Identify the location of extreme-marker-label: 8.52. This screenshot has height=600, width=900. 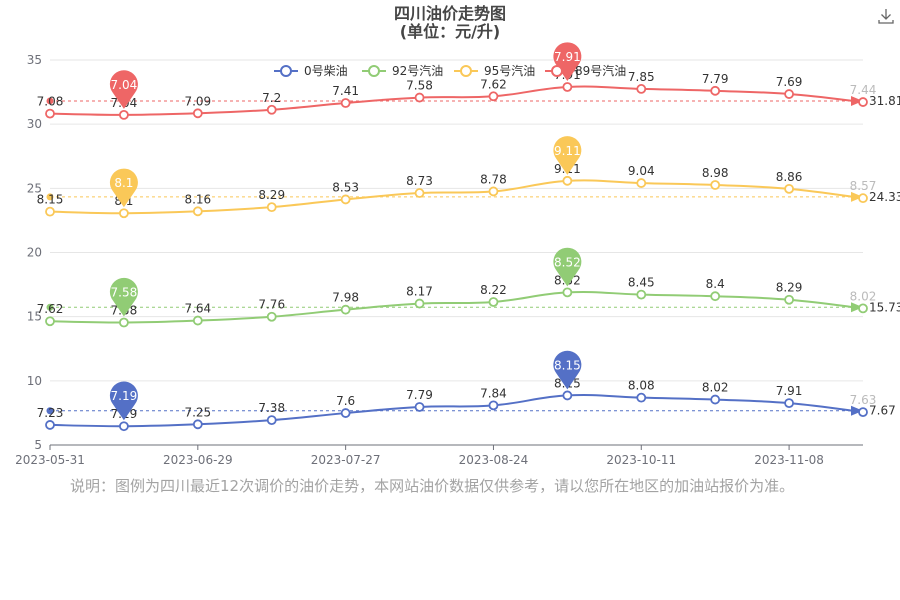
(567, 262).